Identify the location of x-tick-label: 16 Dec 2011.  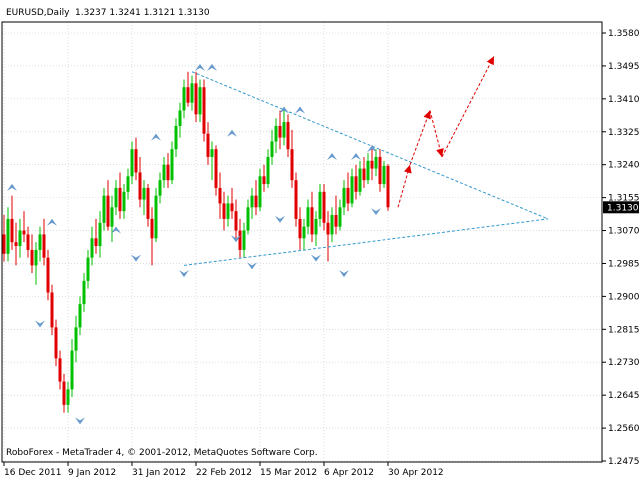
(33, 473).